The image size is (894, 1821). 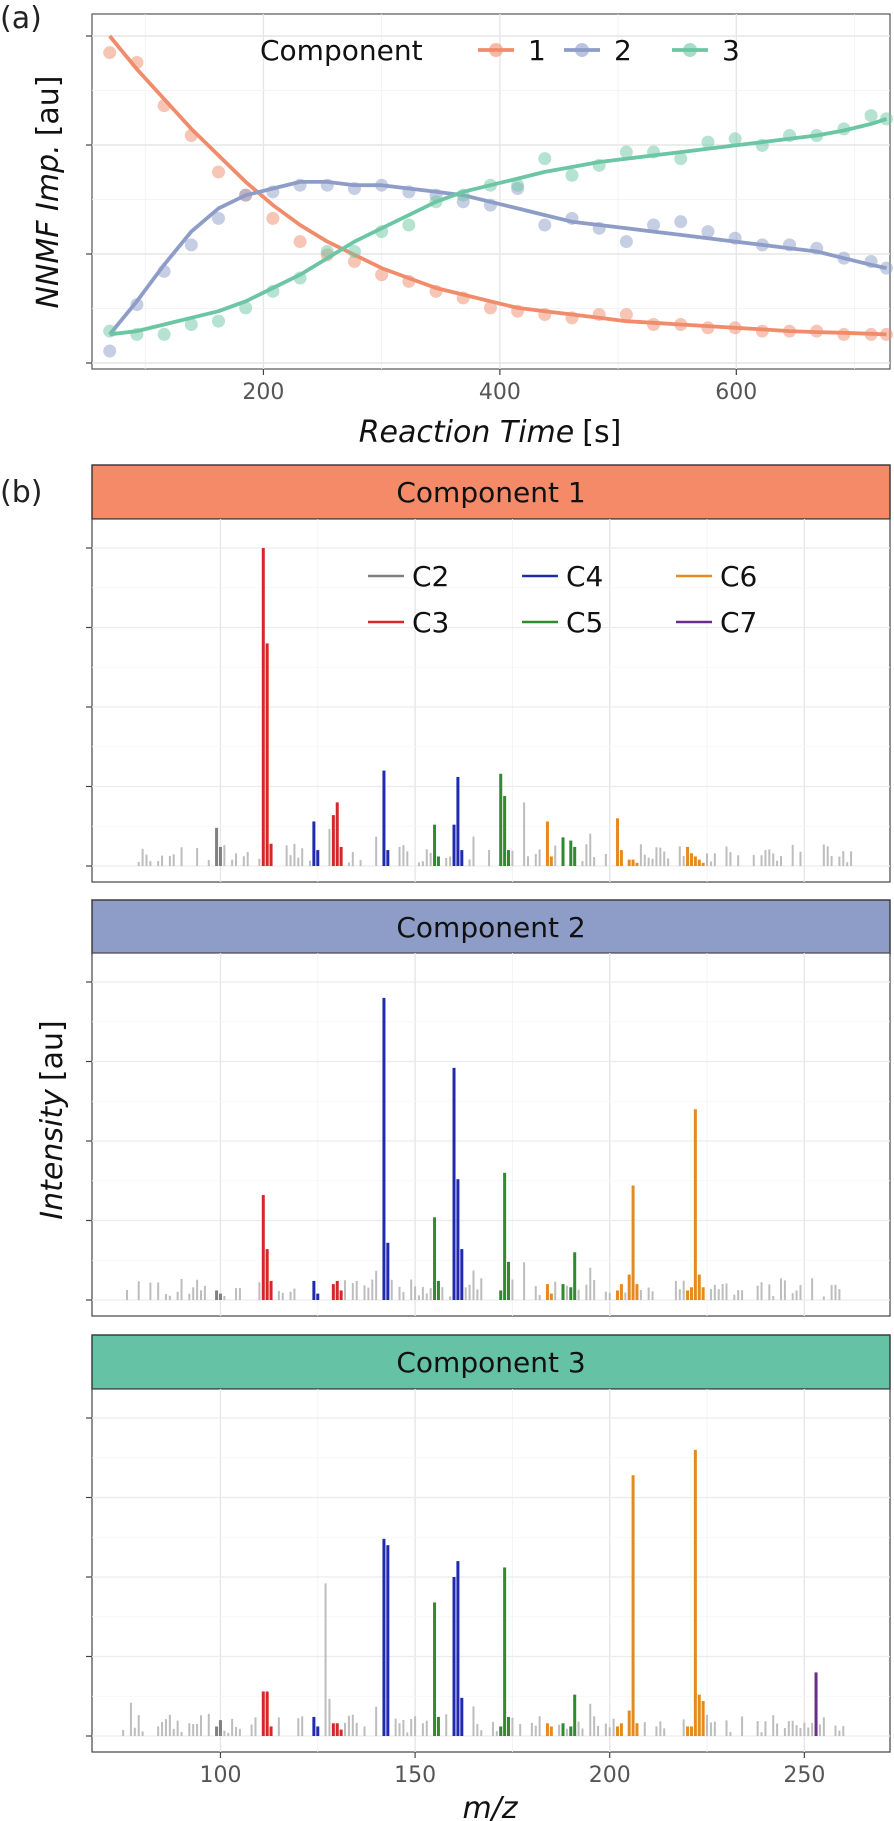 I want to click on panel-a-x-ticks: 200 400 600, so click(x=499, y=387).